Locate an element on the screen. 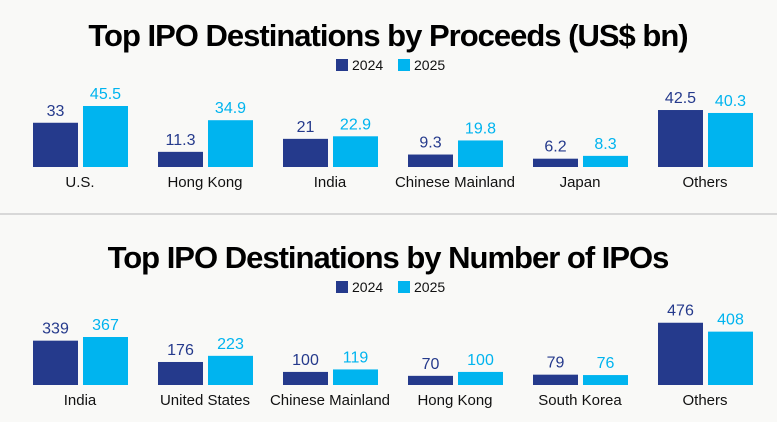  value-label-2024: 33 is located at coordinates (56, 111).